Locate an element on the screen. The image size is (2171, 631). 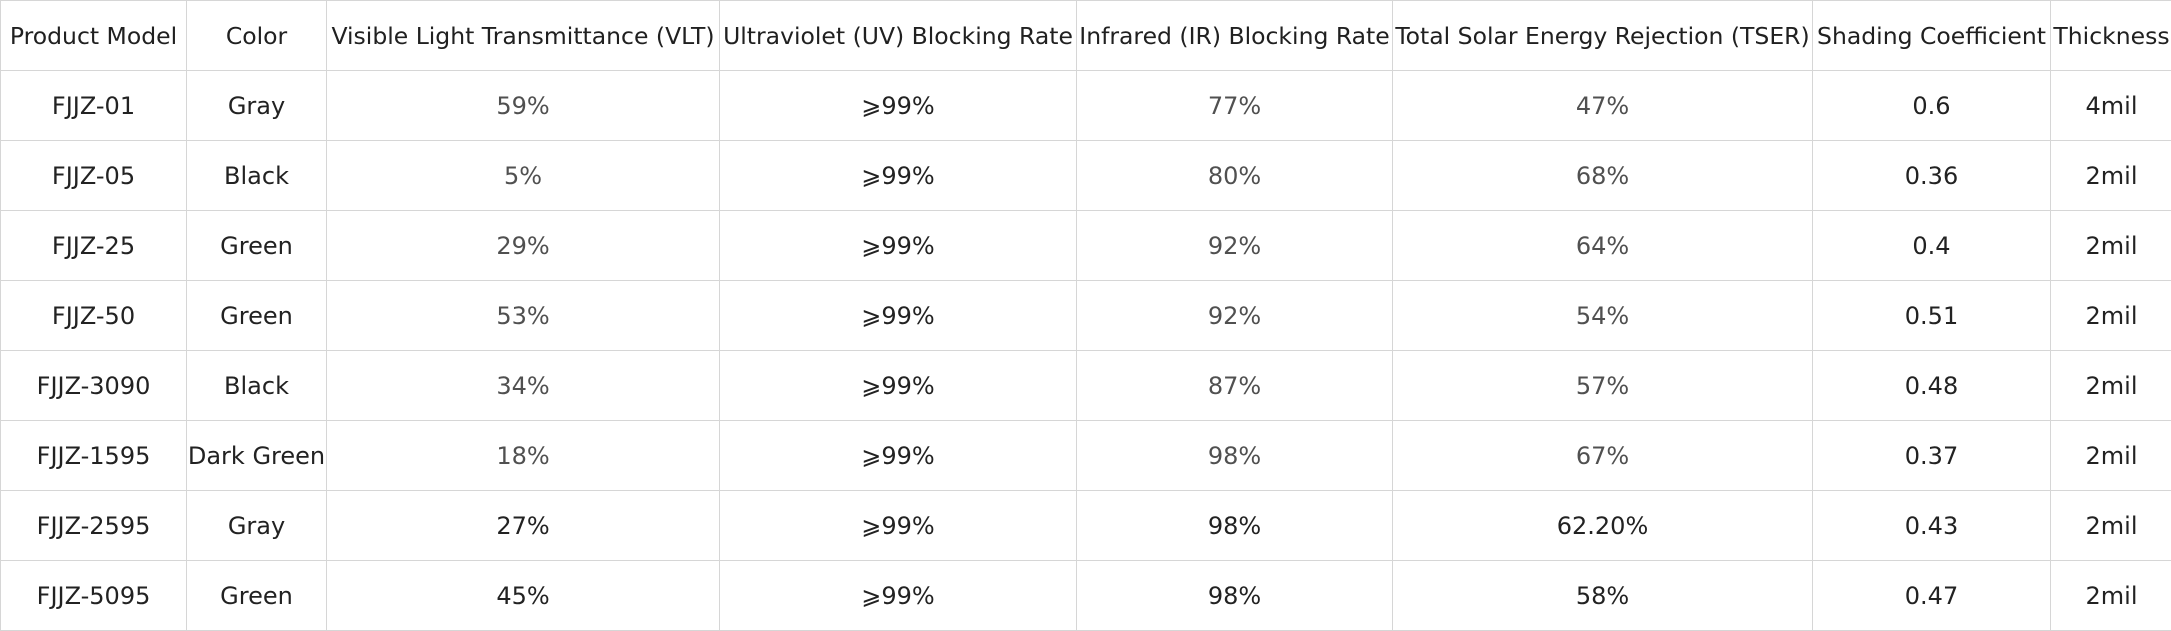
header-thickness: Thickness is located at coordinates (2110, 35).